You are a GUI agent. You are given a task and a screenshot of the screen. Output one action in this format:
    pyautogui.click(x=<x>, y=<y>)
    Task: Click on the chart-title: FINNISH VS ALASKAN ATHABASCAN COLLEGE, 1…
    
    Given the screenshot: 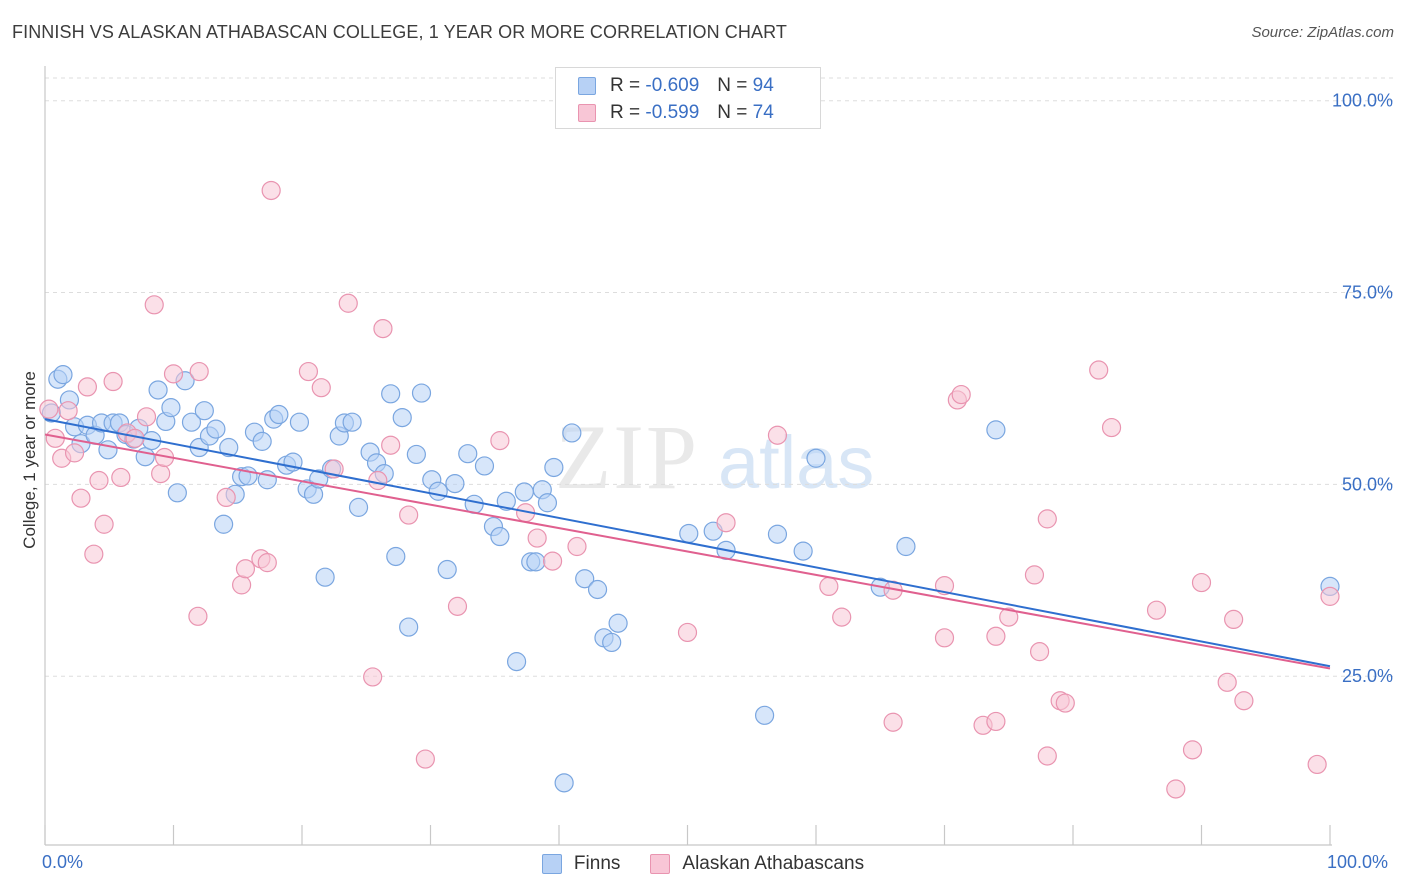 What is the action you would take?
    pyautogui.click(x=399, y=32)
    